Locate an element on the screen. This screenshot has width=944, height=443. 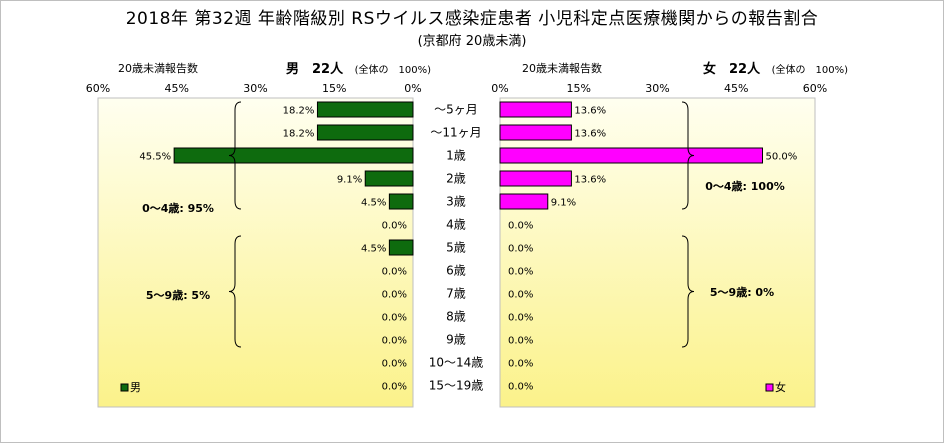
male-count: 男 22人 is located at coordinates (315, 69).